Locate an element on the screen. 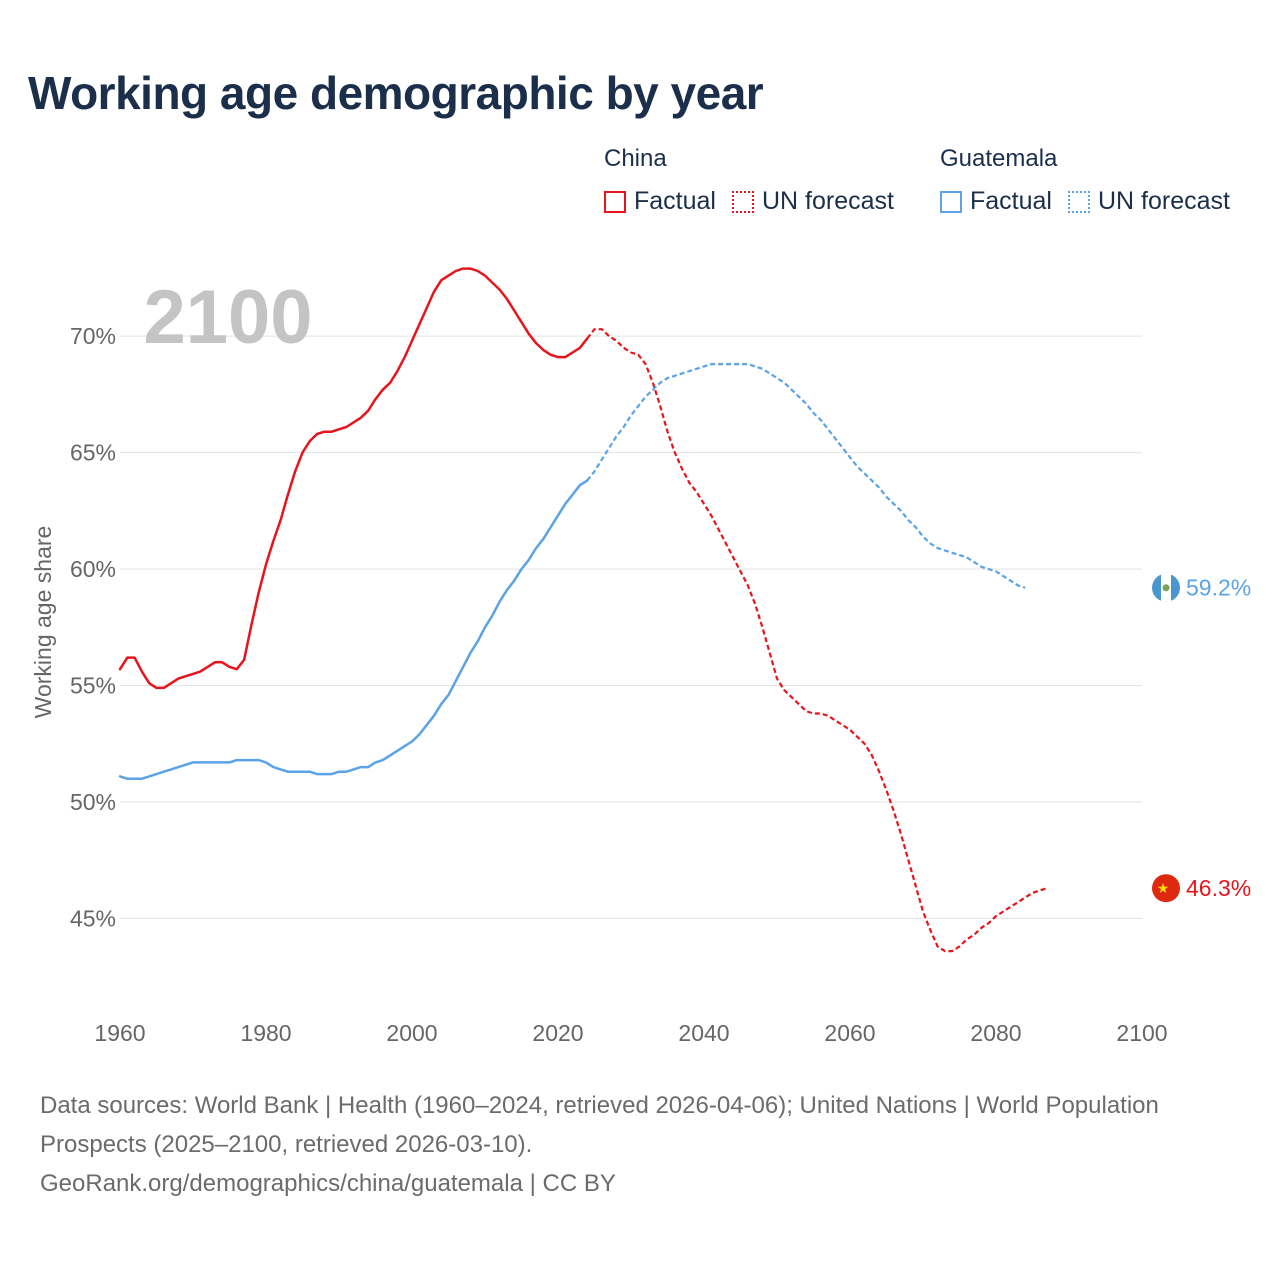  end-value-label-china: 46.3% is located at coordinates (1218, 888).